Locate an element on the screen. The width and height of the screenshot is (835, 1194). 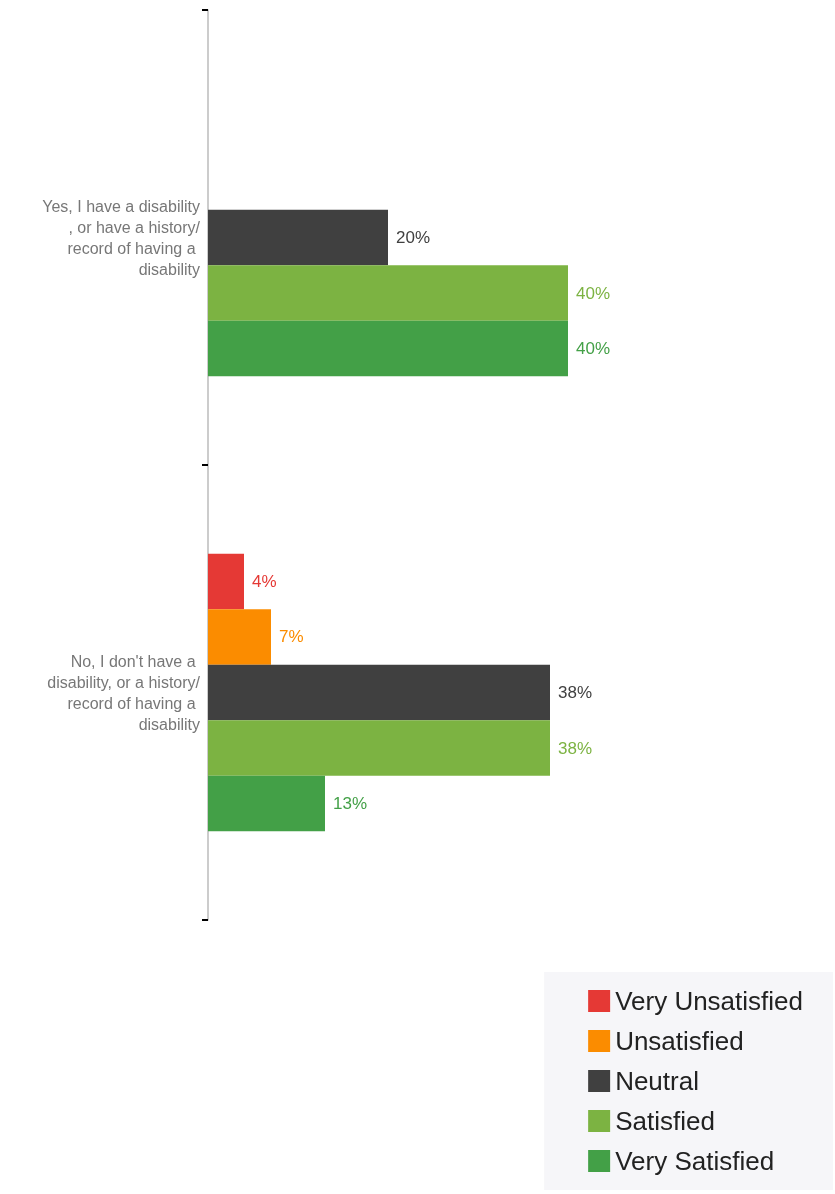
legend-label: Unsatisfied is located at coordinates (679, 1041).